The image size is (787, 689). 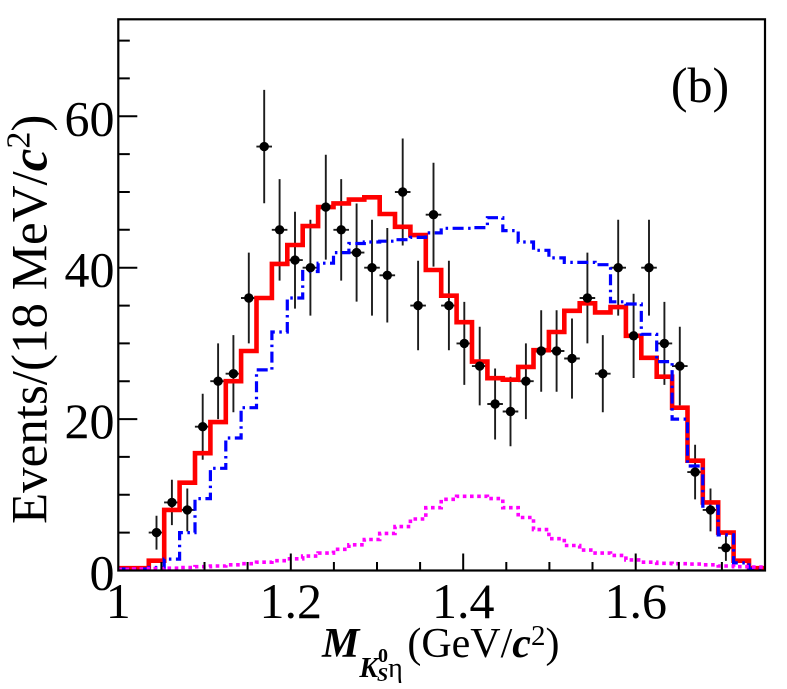 I want to click on svg-text: 1.4, so click(x=463, y=601).